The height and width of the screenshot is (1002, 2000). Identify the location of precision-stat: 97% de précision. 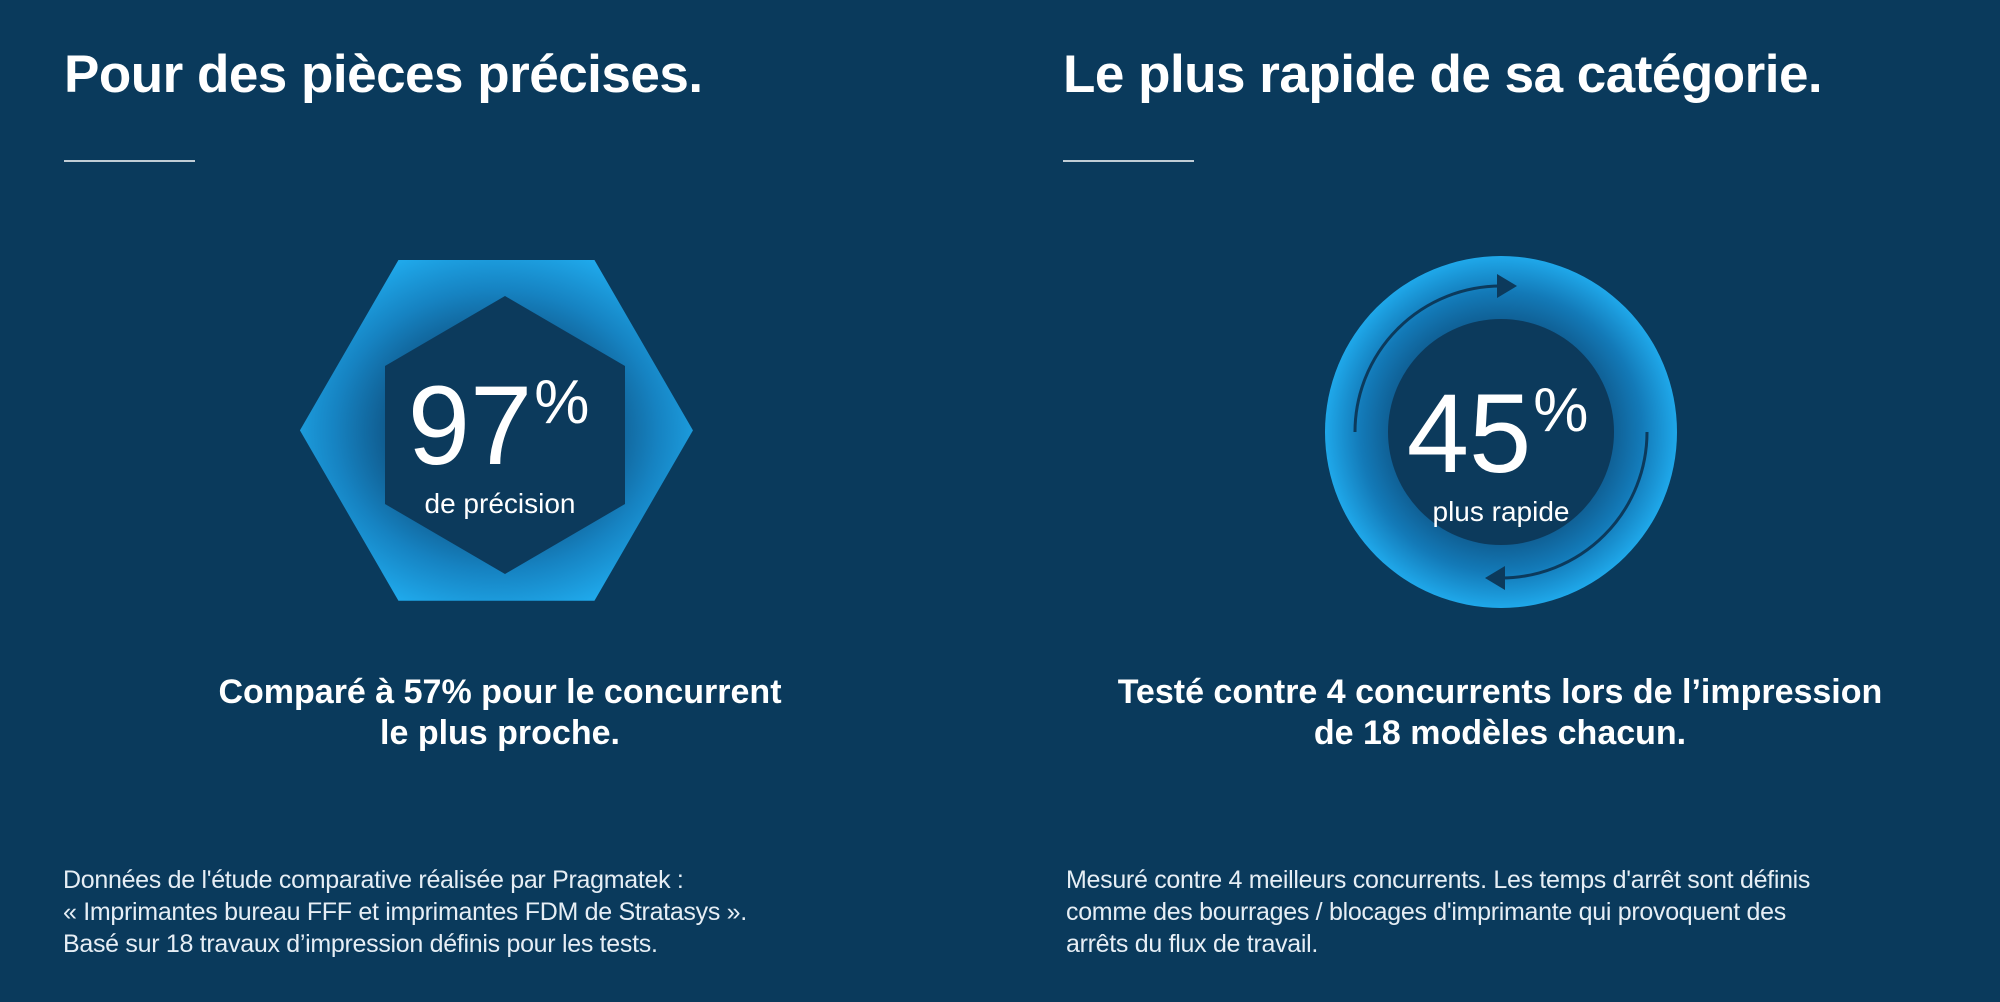
(500, 445).